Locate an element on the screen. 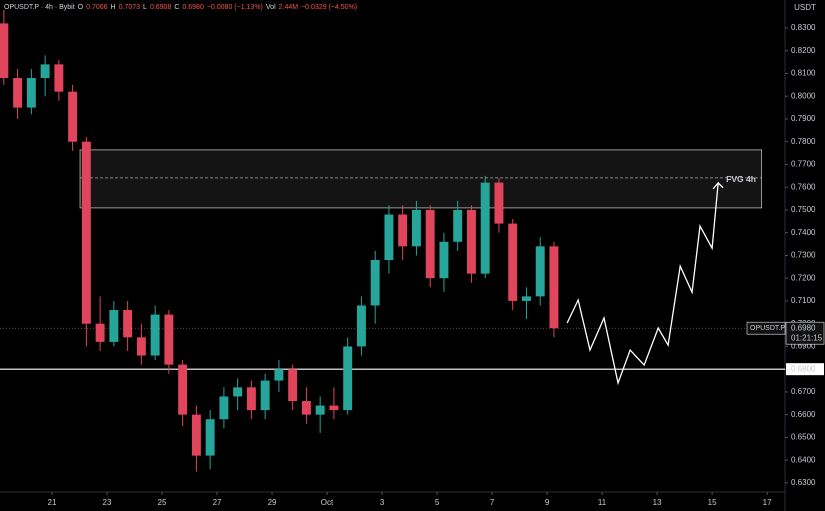  header-item: 0.6908 is located at coordinates (161, 7).